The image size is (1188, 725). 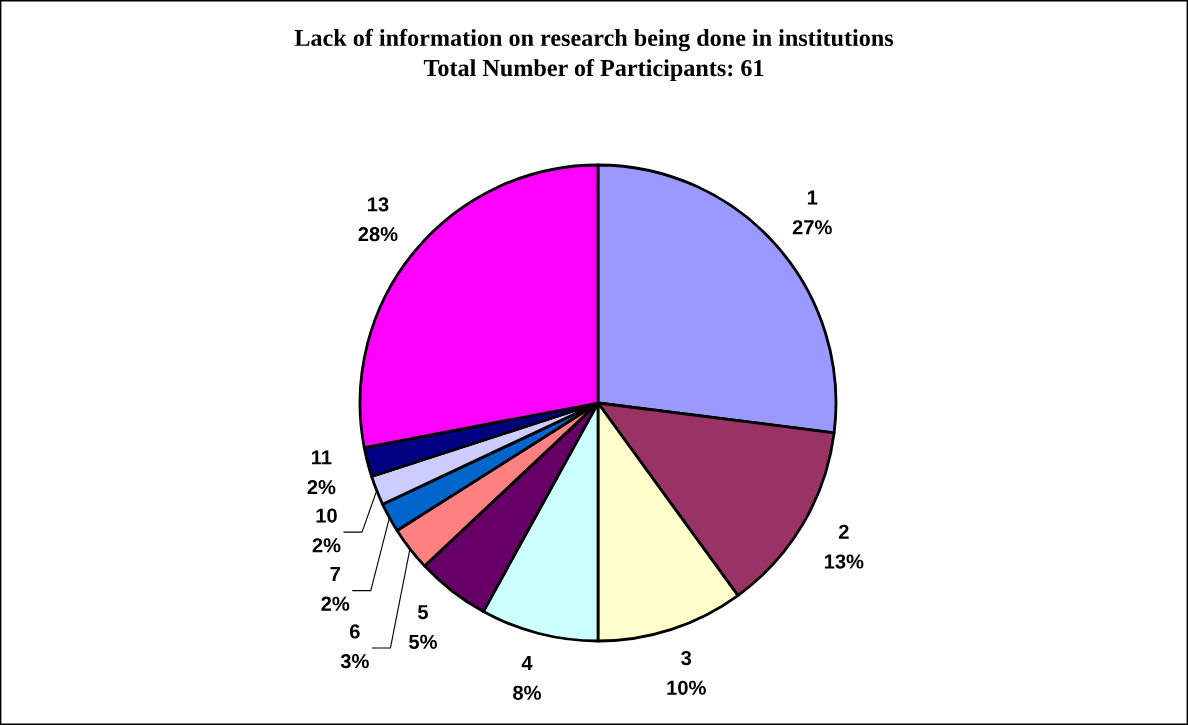 What do you see at coordinates (686, 658) in the screenshot?
I see `slice-label: 3` at bounding box center [686, 658].